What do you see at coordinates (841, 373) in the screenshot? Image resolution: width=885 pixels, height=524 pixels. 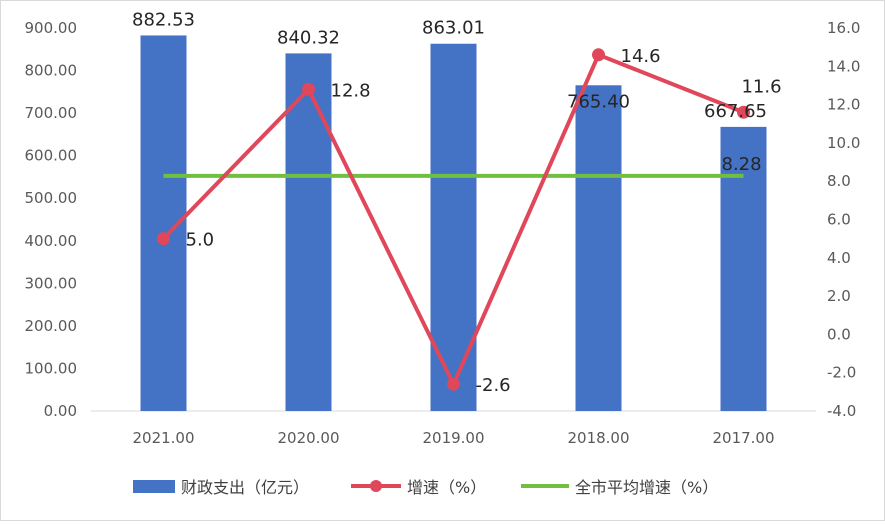 I see `right-tick-label: -2.0` at bounding box center [841, 373].